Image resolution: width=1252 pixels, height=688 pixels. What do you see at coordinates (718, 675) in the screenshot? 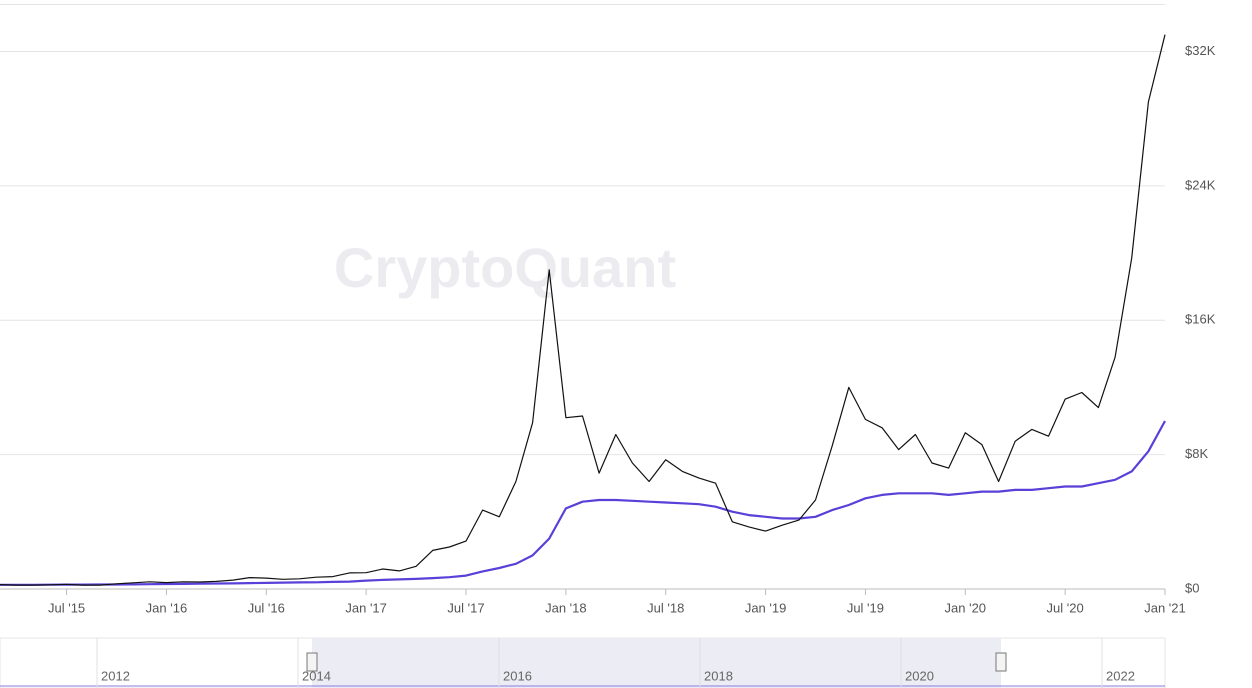
I see `navigator-label: 2018` at bounding box center [718, 675].